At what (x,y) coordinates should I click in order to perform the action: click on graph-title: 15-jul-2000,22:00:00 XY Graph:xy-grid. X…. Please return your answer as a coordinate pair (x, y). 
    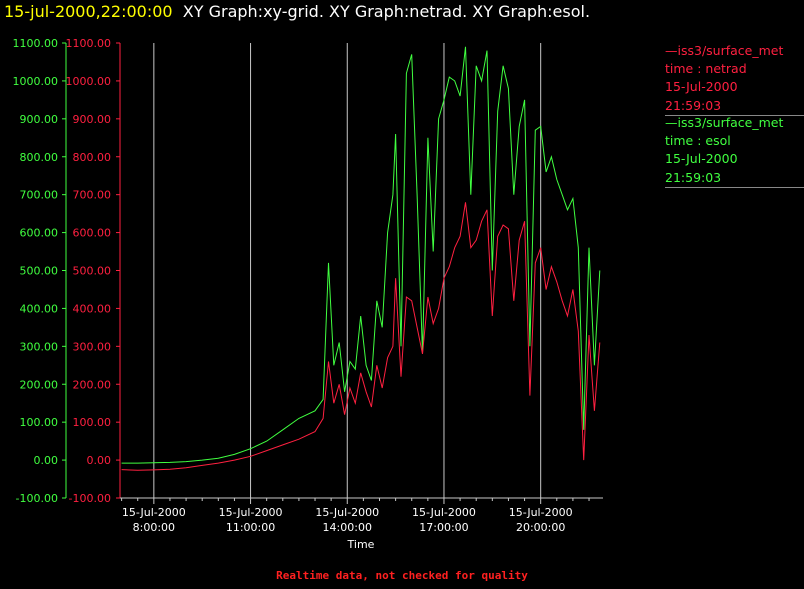
    Looking at the image, I should click on (297, 11).